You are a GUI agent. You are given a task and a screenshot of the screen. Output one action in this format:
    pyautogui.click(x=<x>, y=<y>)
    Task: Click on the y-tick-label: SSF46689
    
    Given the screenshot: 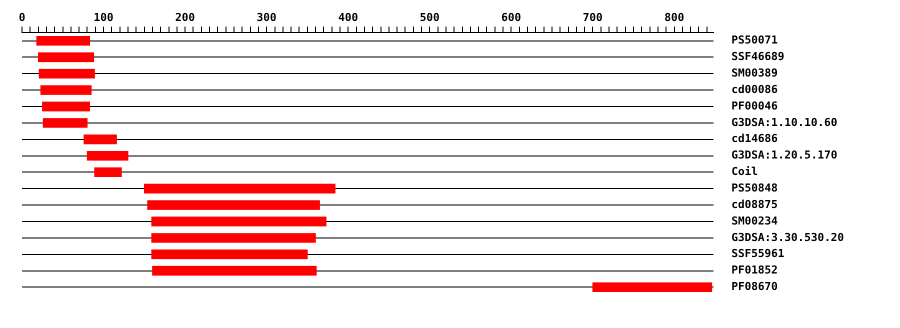 What is the action you would take?
    pyautogui.click(x=757, y=57)
    